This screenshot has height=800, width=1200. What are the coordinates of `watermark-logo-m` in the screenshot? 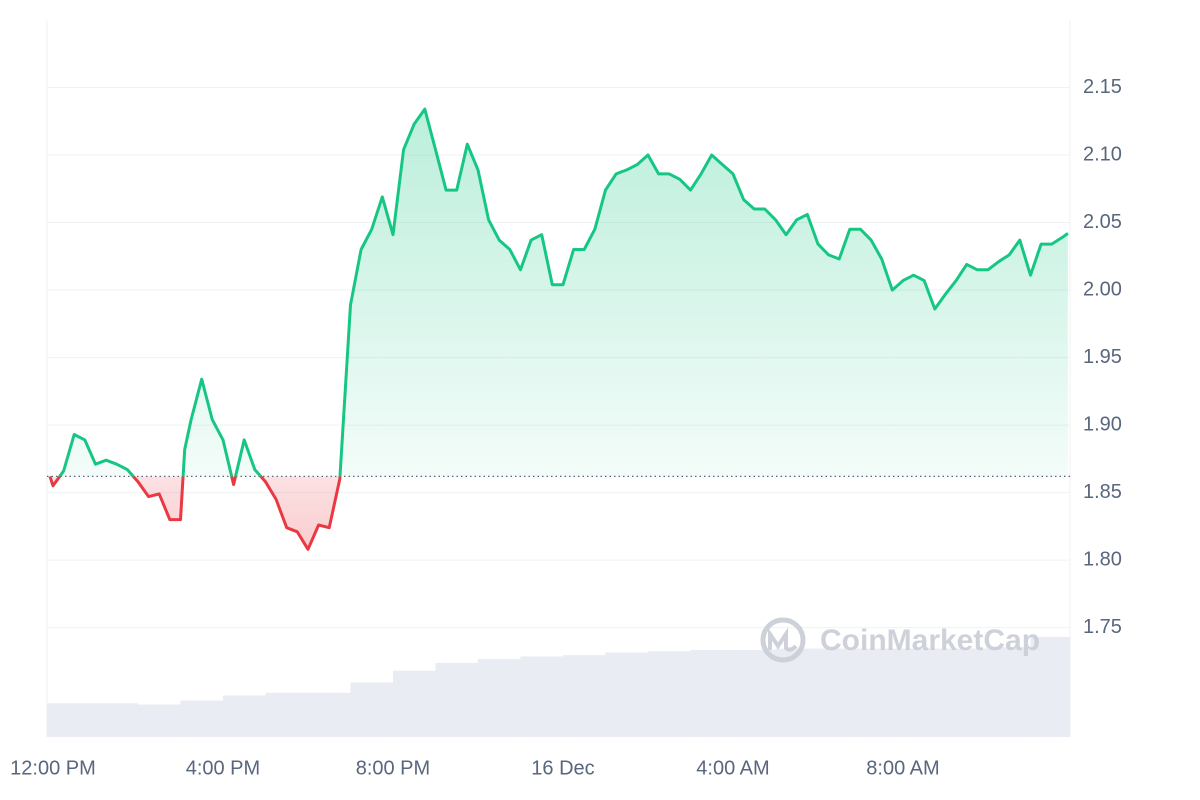 It's located at (783, 639).